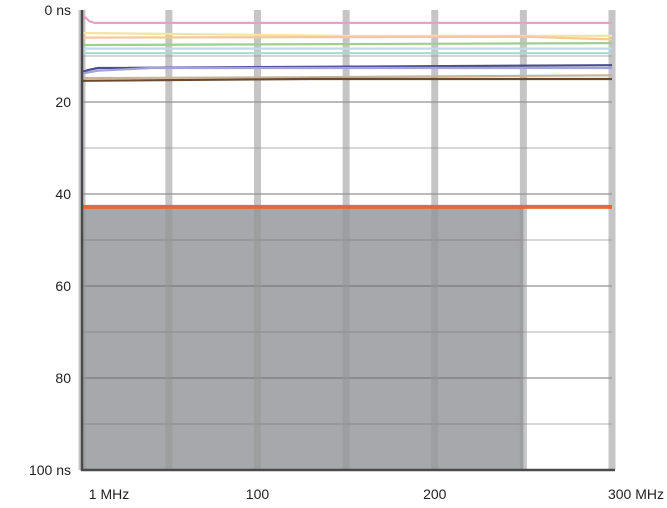  I want to click on x-tick-label-200: 200, so click(435, 494).